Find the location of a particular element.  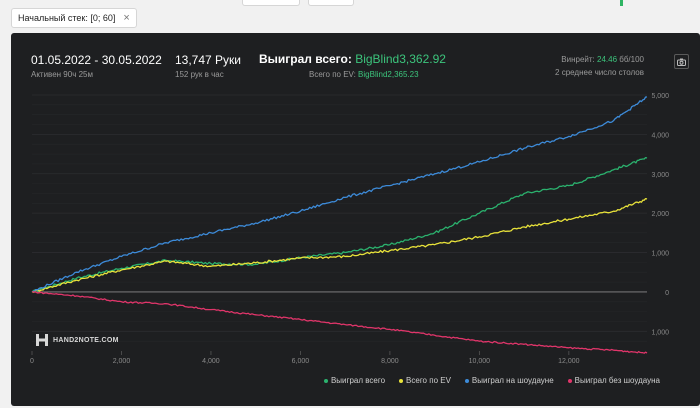

x-tick-label: 0 is located at coordinates (32, 361).